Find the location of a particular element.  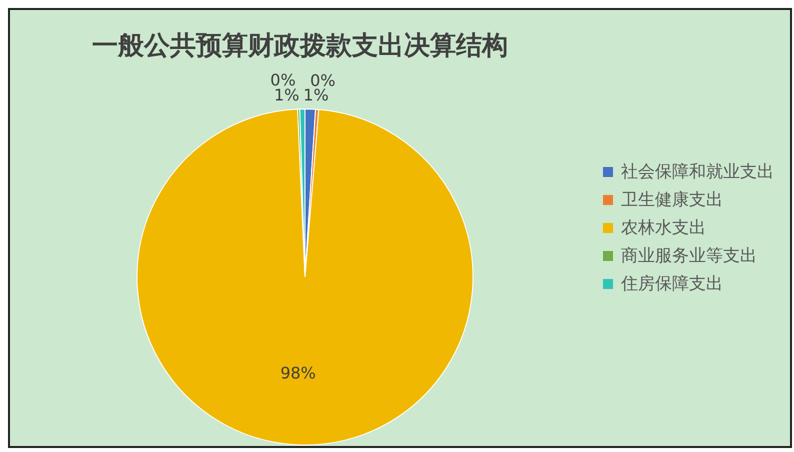

legend-label: 商业服务业等支出 is located at coordinates (689, 256).